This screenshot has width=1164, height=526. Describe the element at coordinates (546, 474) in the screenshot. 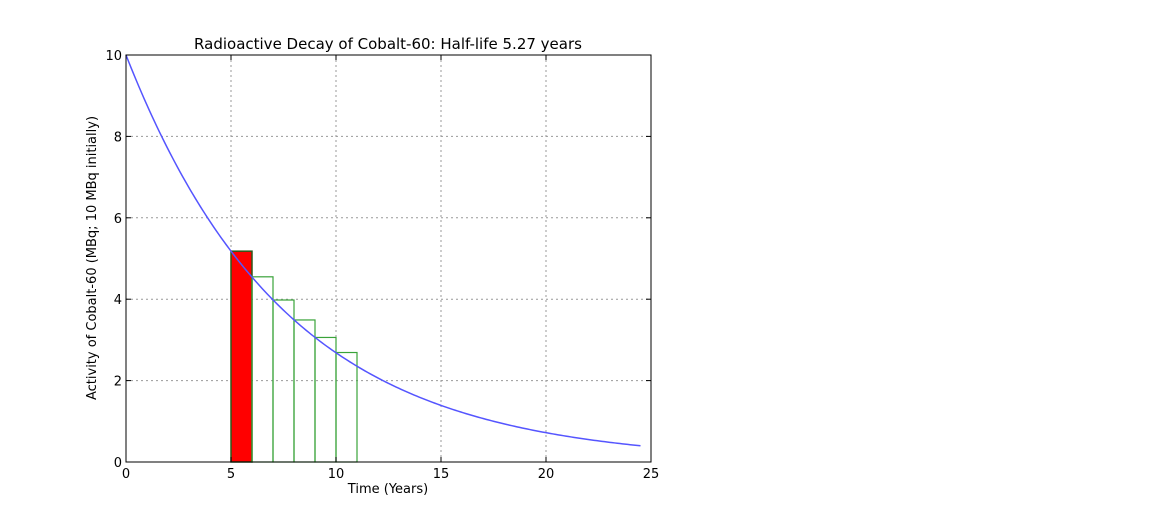

I see `x-tick-label: 20` at that location.